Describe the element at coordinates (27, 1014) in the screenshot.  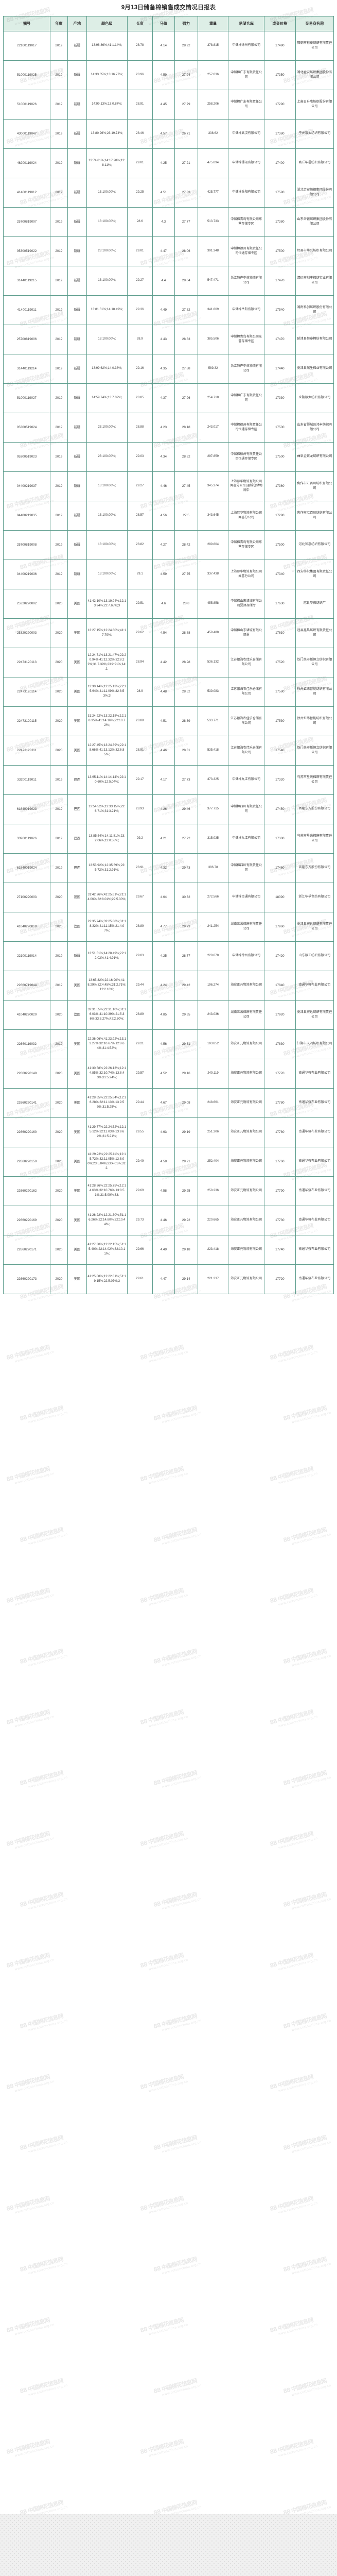
I see `cell-bale: 41040220020` at that location.